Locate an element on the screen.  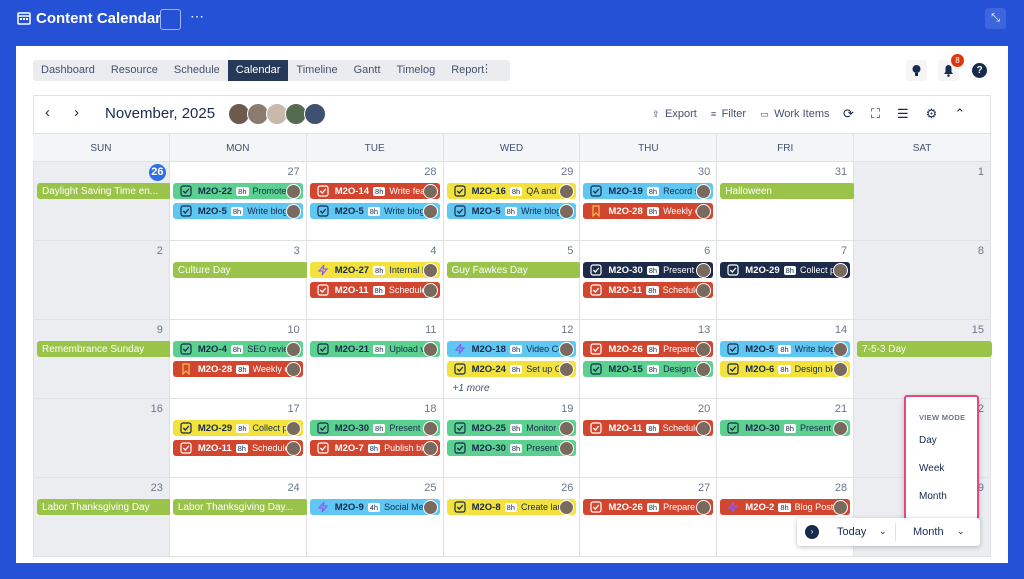
tab: Timelog is located at coordinates (416, 70).